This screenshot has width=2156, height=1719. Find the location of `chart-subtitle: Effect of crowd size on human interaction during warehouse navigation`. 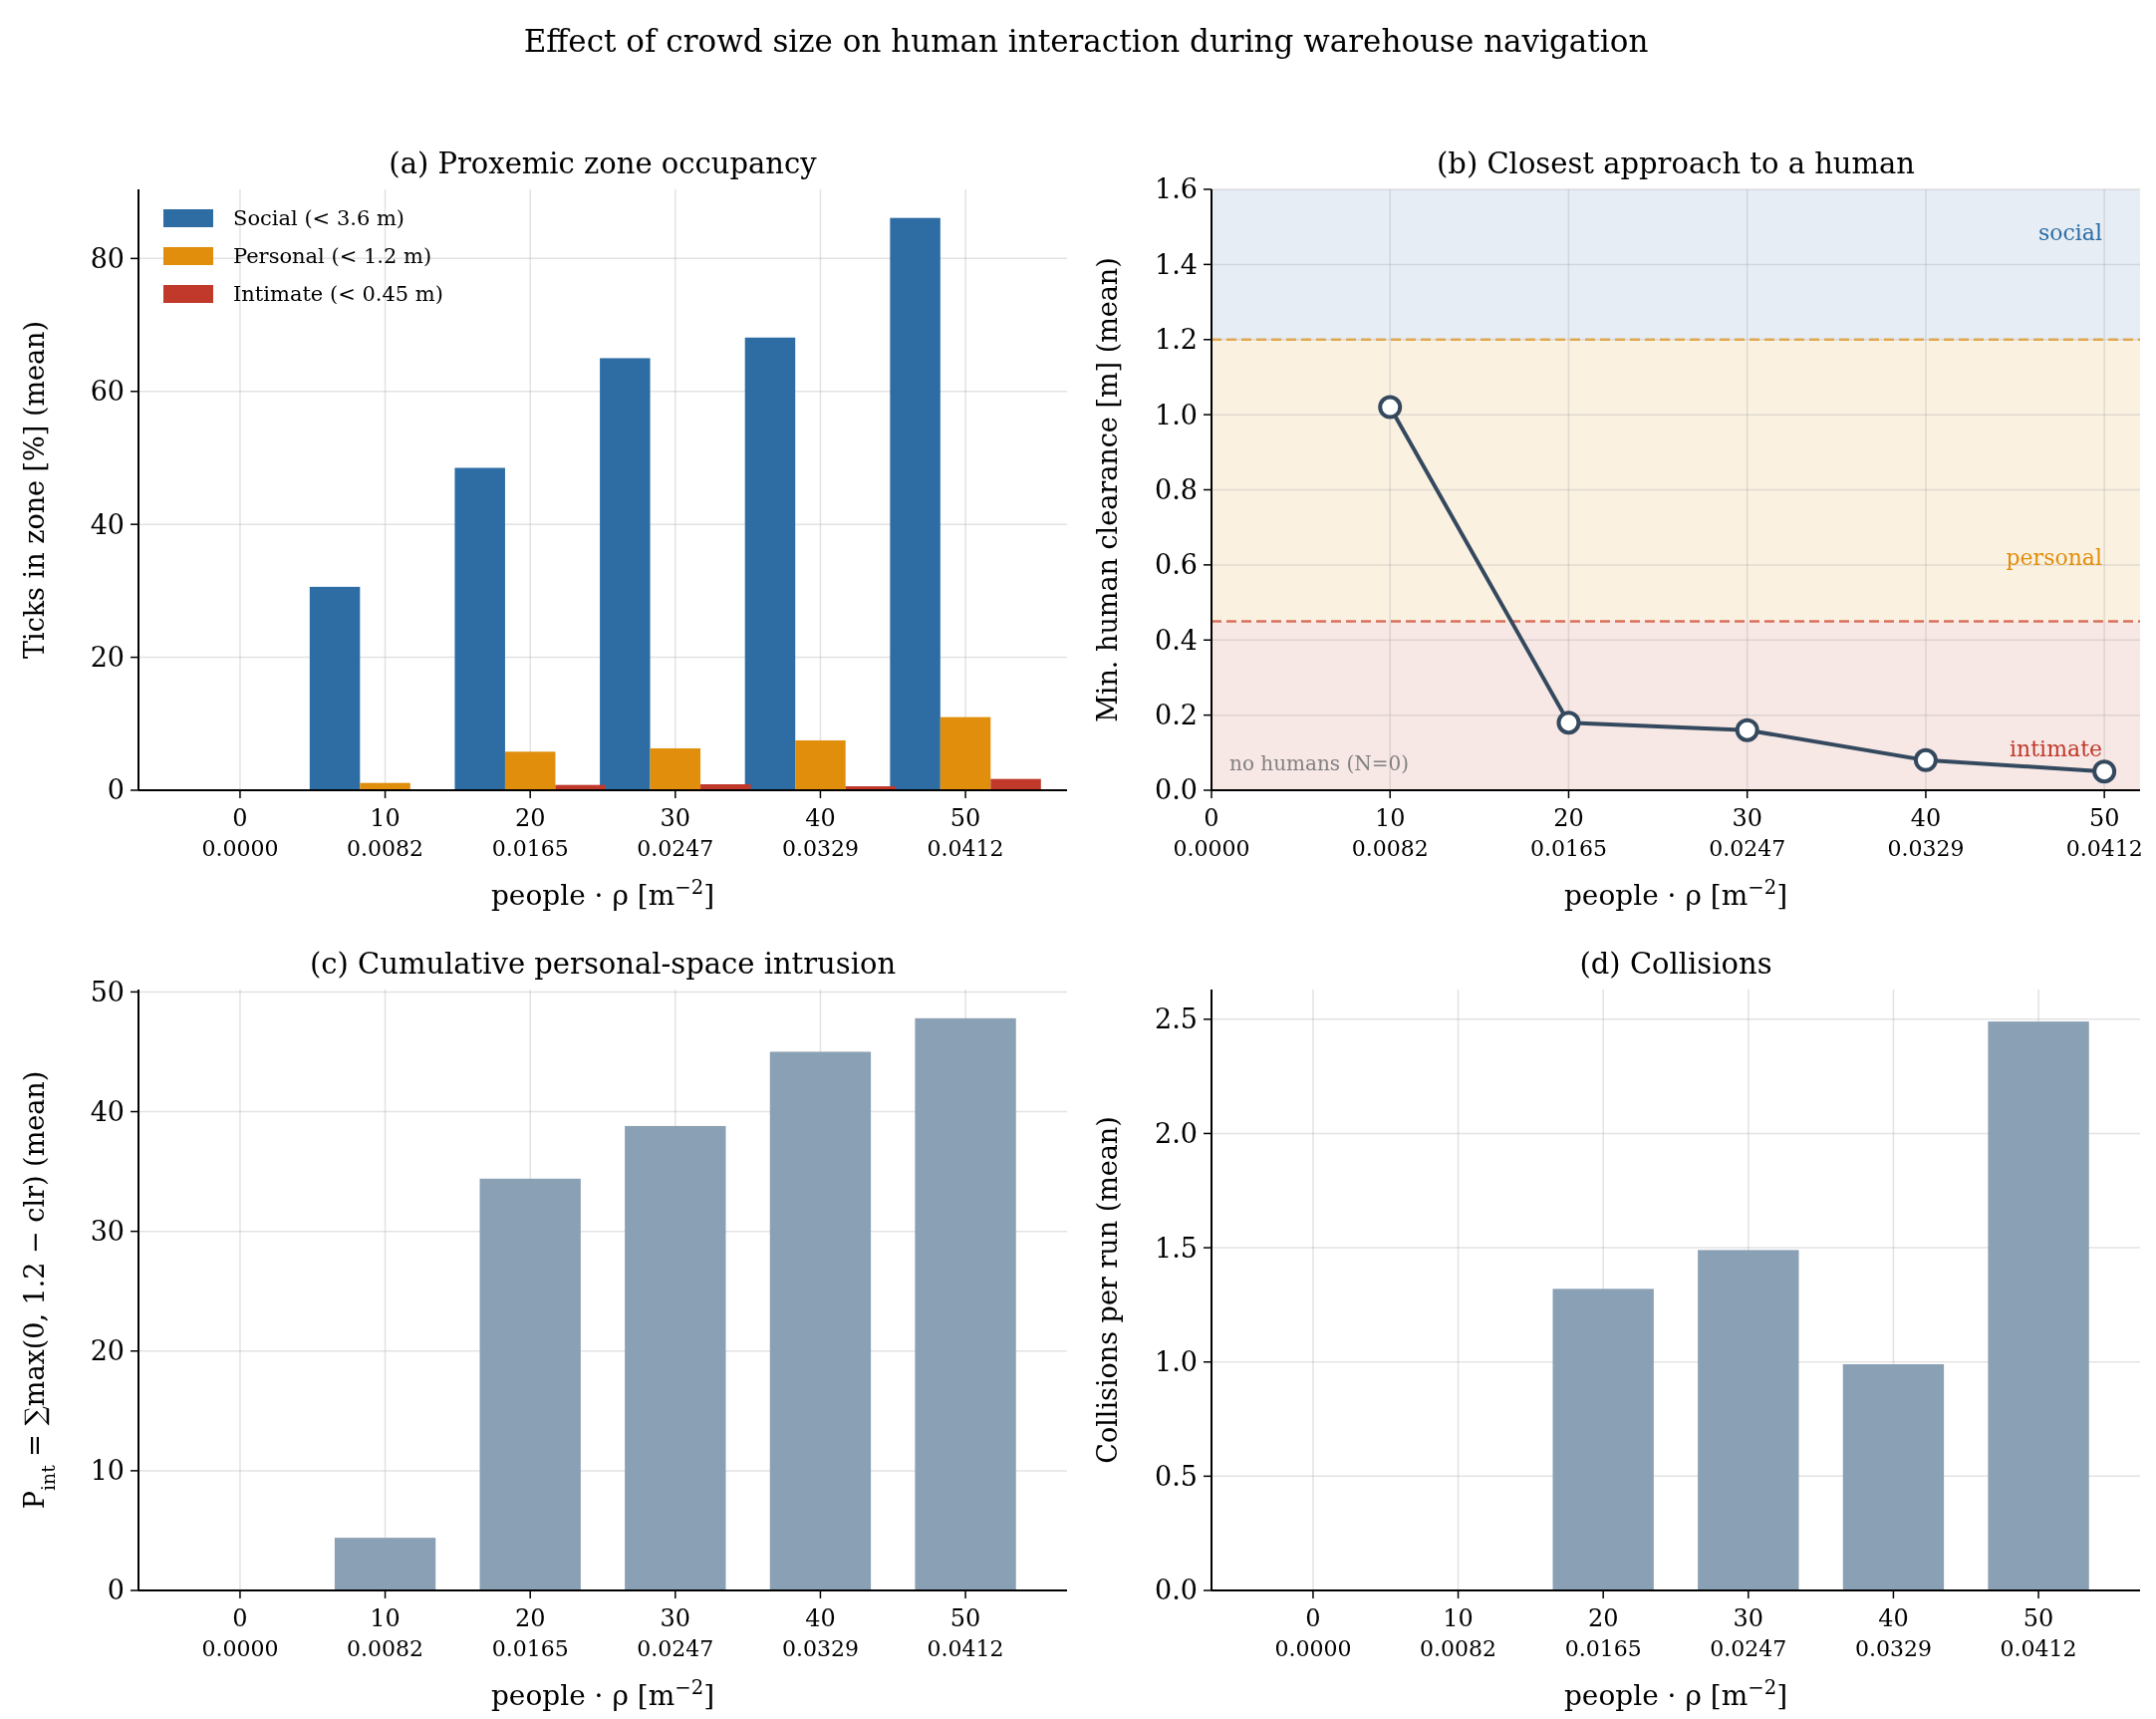

chart-subtitle: Effect of crowd size on human interaction during warehouse navigation is located at coordinates (1086, 41).